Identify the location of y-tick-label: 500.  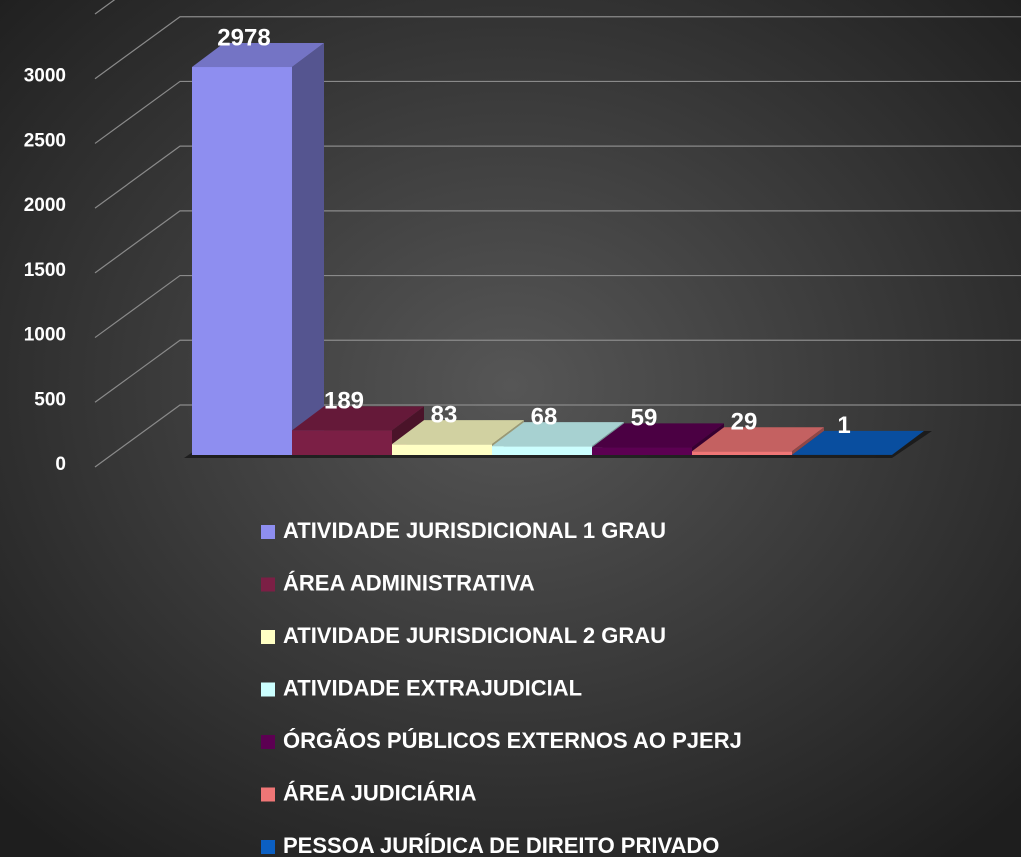
(50, 399).